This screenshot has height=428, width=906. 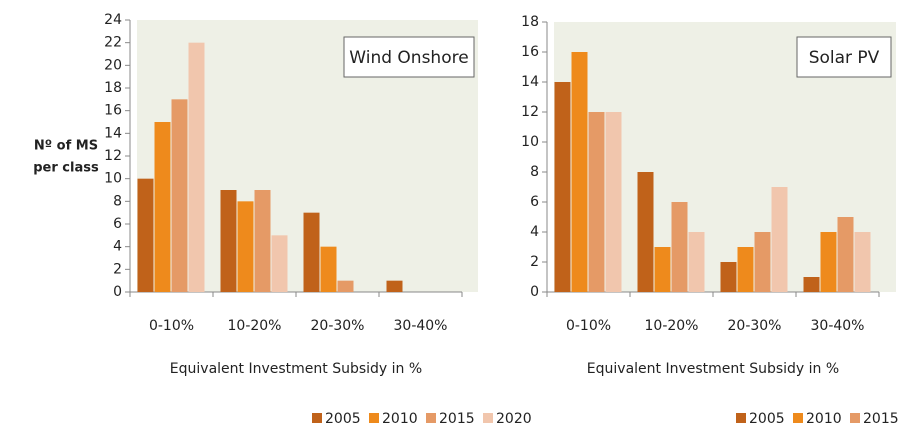 I want to click on y-axis-label: Nº of MS, so click(x=66, y=146).